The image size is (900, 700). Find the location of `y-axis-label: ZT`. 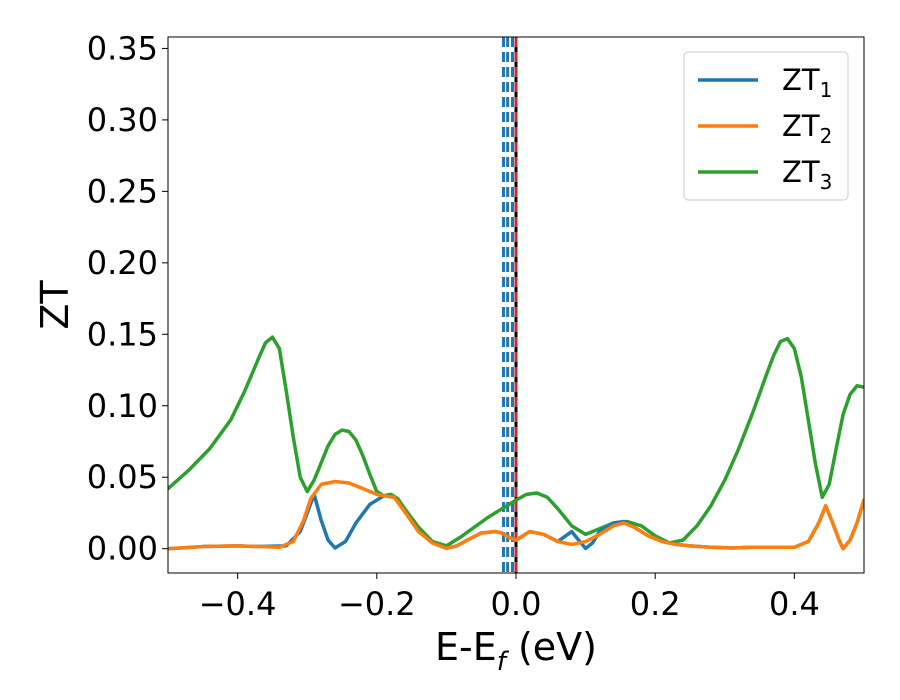

y-axis-label: ZT is located at coordinates (55, 305).